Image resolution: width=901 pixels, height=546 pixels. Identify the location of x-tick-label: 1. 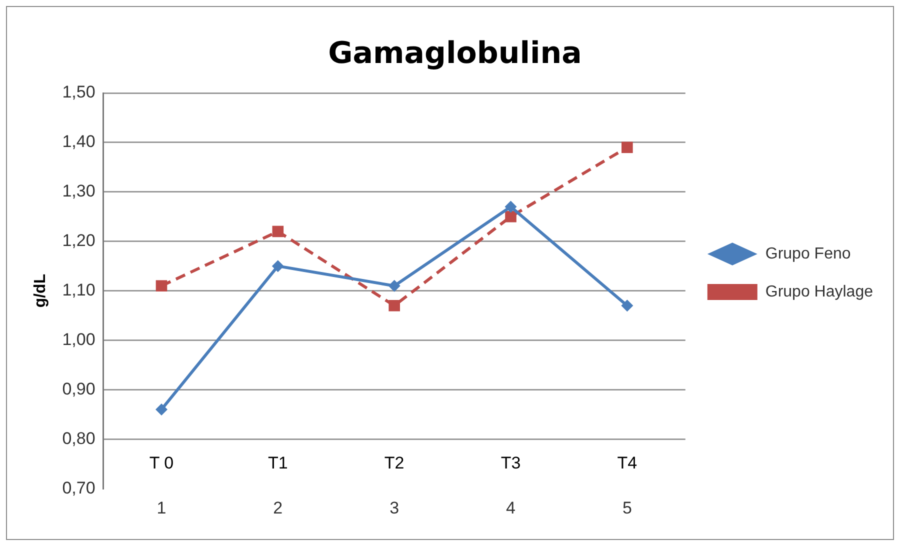
(161, 508).